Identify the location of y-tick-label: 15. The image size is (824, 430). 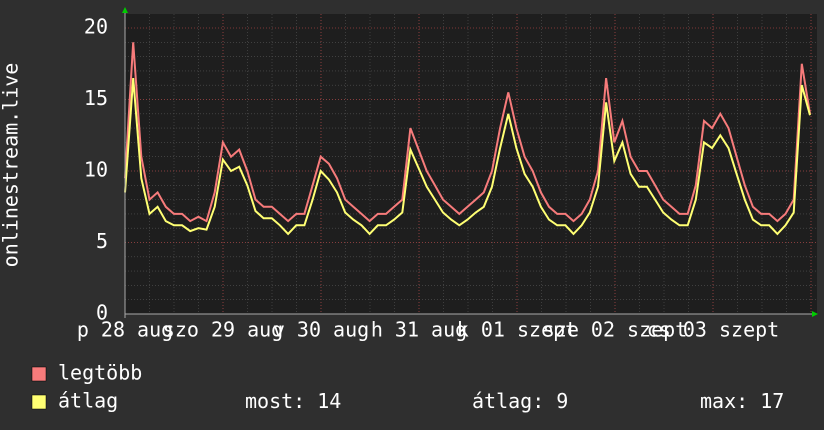
(96, 98).